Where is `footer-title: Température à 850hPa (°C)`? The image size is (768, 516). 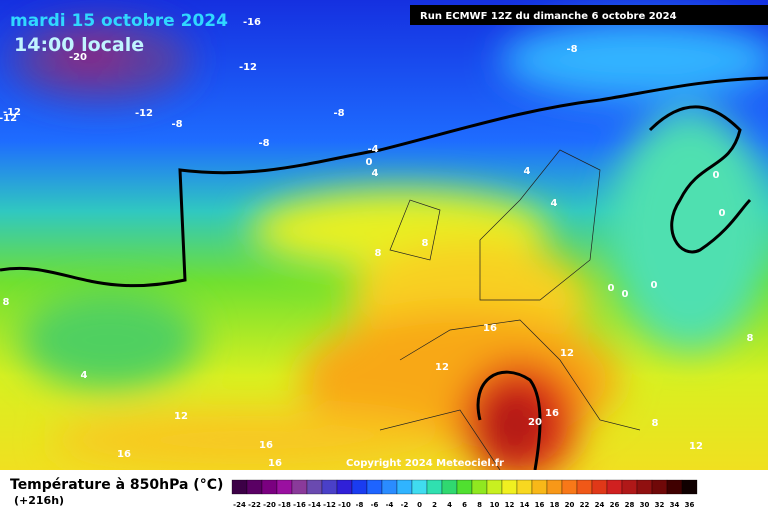
footer-title: Température à 850hPa (°C) is located at coordinates (116, 485).